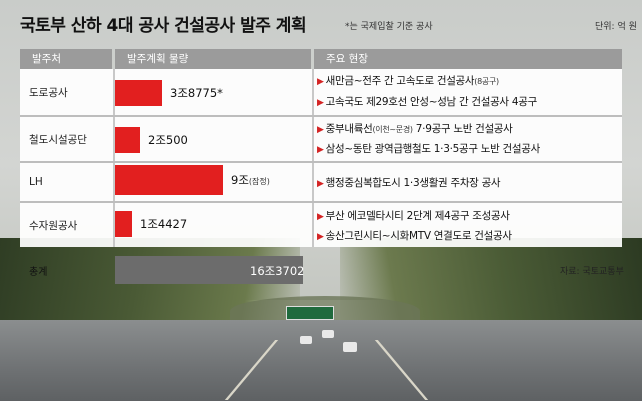 This screenshot has width=642, height=401. Describe the element at coordinates (66, 59) in the screenshot. I see `header-org: 발주처` at that location.